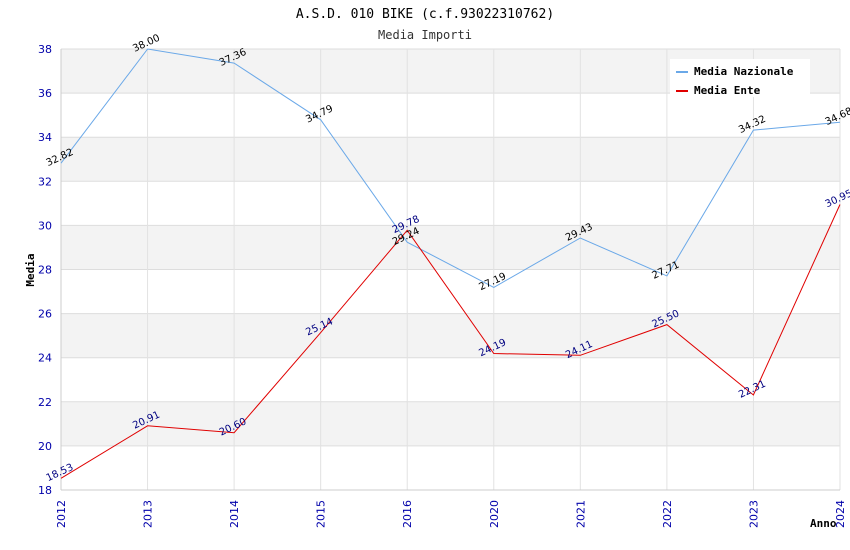 This screenshot has height=550, width=850. What do you see at coordinates (45, 490) in the screenshot?
I see `y-tick-label: 18` at bounding box center [45, 490].